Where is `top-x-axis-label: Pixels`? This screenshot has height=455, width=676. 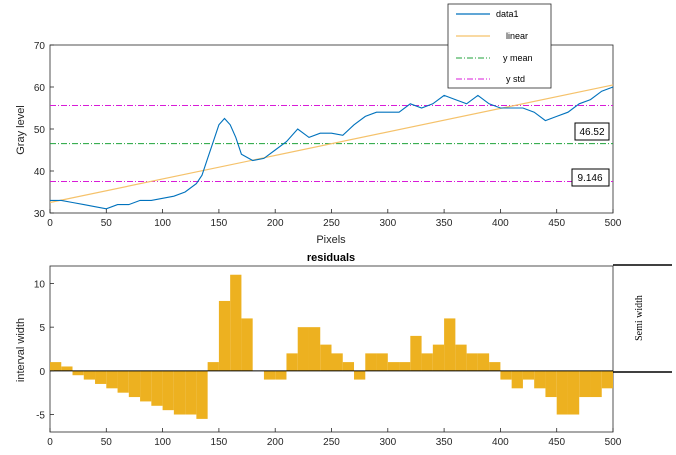
top-x-axis-label: Pixels is located at coordinates (331, 240).